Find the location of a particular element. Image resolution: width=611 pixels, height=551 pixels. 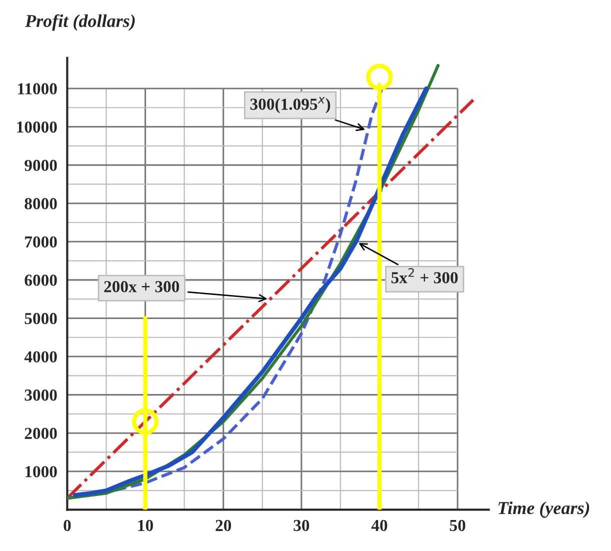

y-tick-label: 1000 is located at coordinates (41, 472).